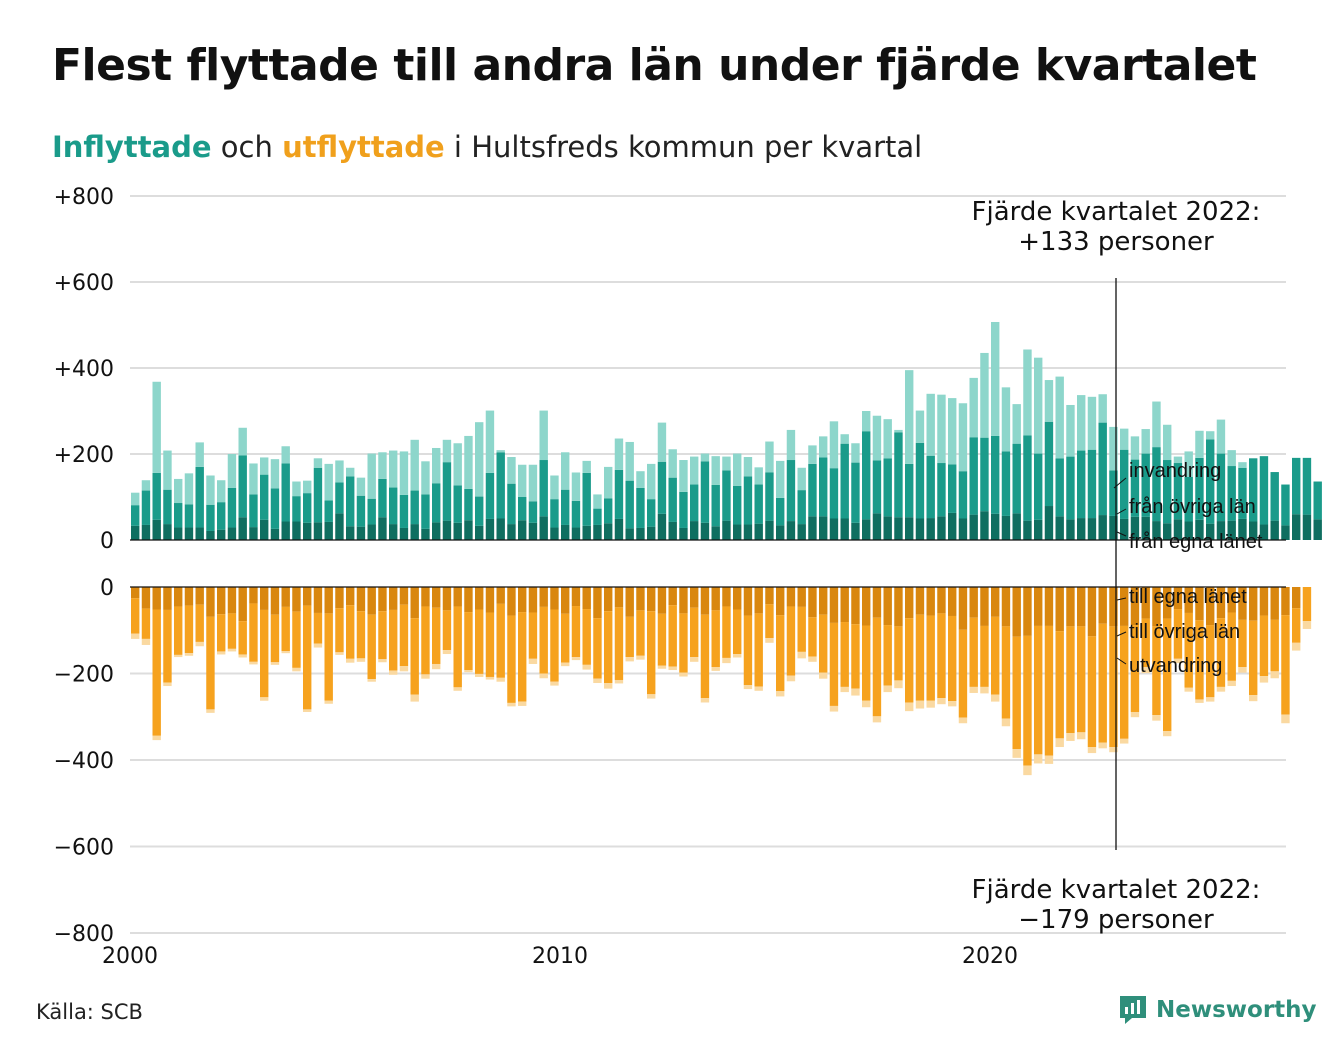 Image resolution: width=1340 pixels, height=1060 pixels. I want to click on x-tick-label: 2010, so click(560, 956).